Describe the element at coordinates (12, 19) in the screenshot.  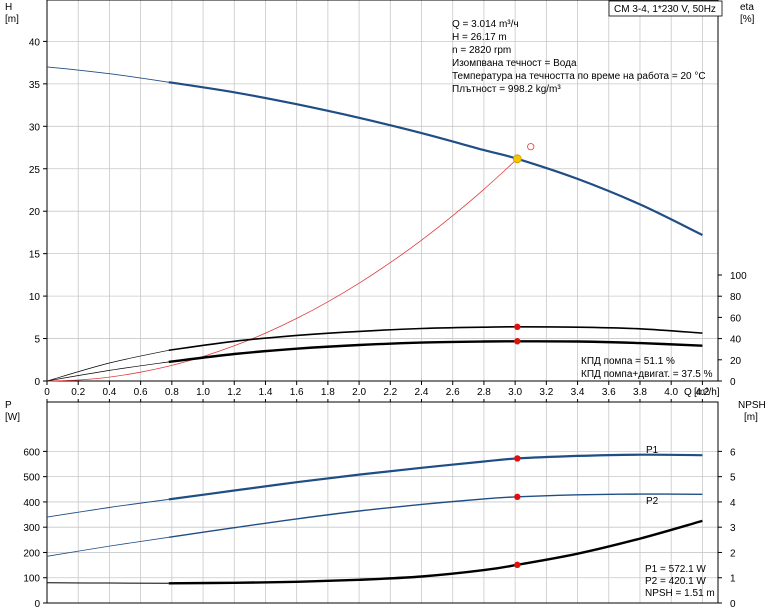
I see `left-axis-unit: [m]` at that location.